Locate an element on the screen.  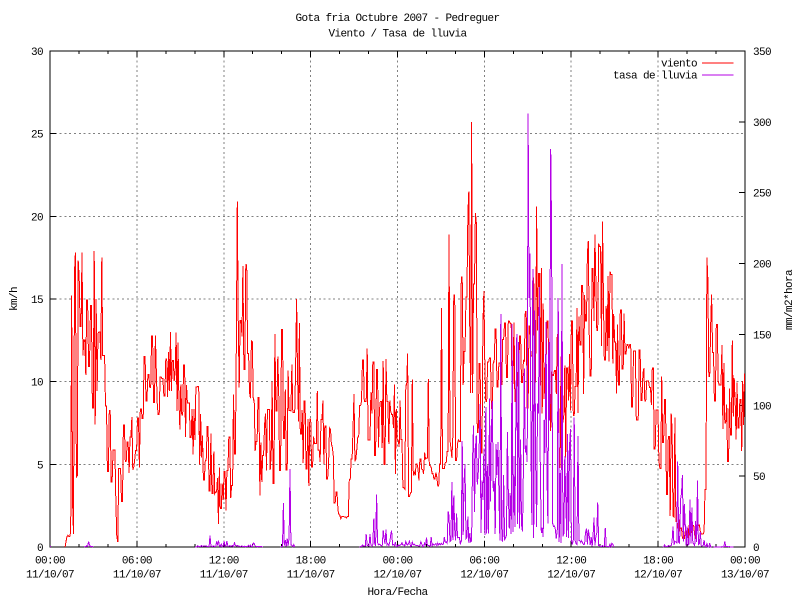
svg-text: 13/10/07 is located at coordinates (745, 576).